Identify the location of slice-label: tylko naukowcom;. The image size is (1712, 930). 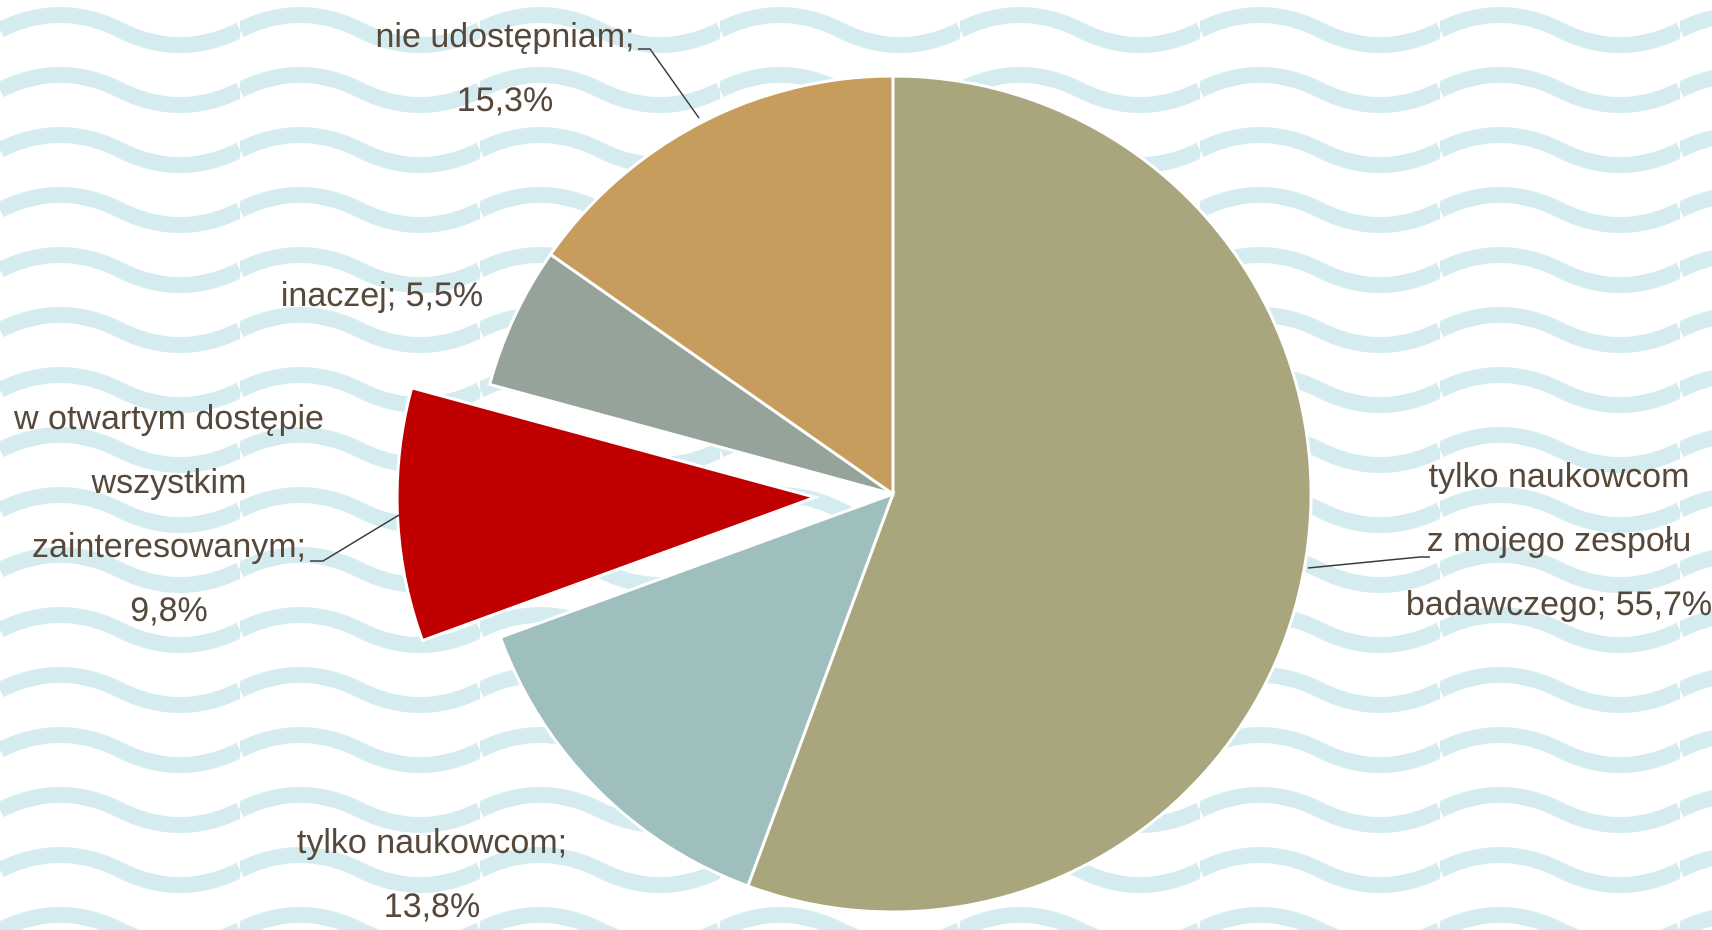
(432, 842).